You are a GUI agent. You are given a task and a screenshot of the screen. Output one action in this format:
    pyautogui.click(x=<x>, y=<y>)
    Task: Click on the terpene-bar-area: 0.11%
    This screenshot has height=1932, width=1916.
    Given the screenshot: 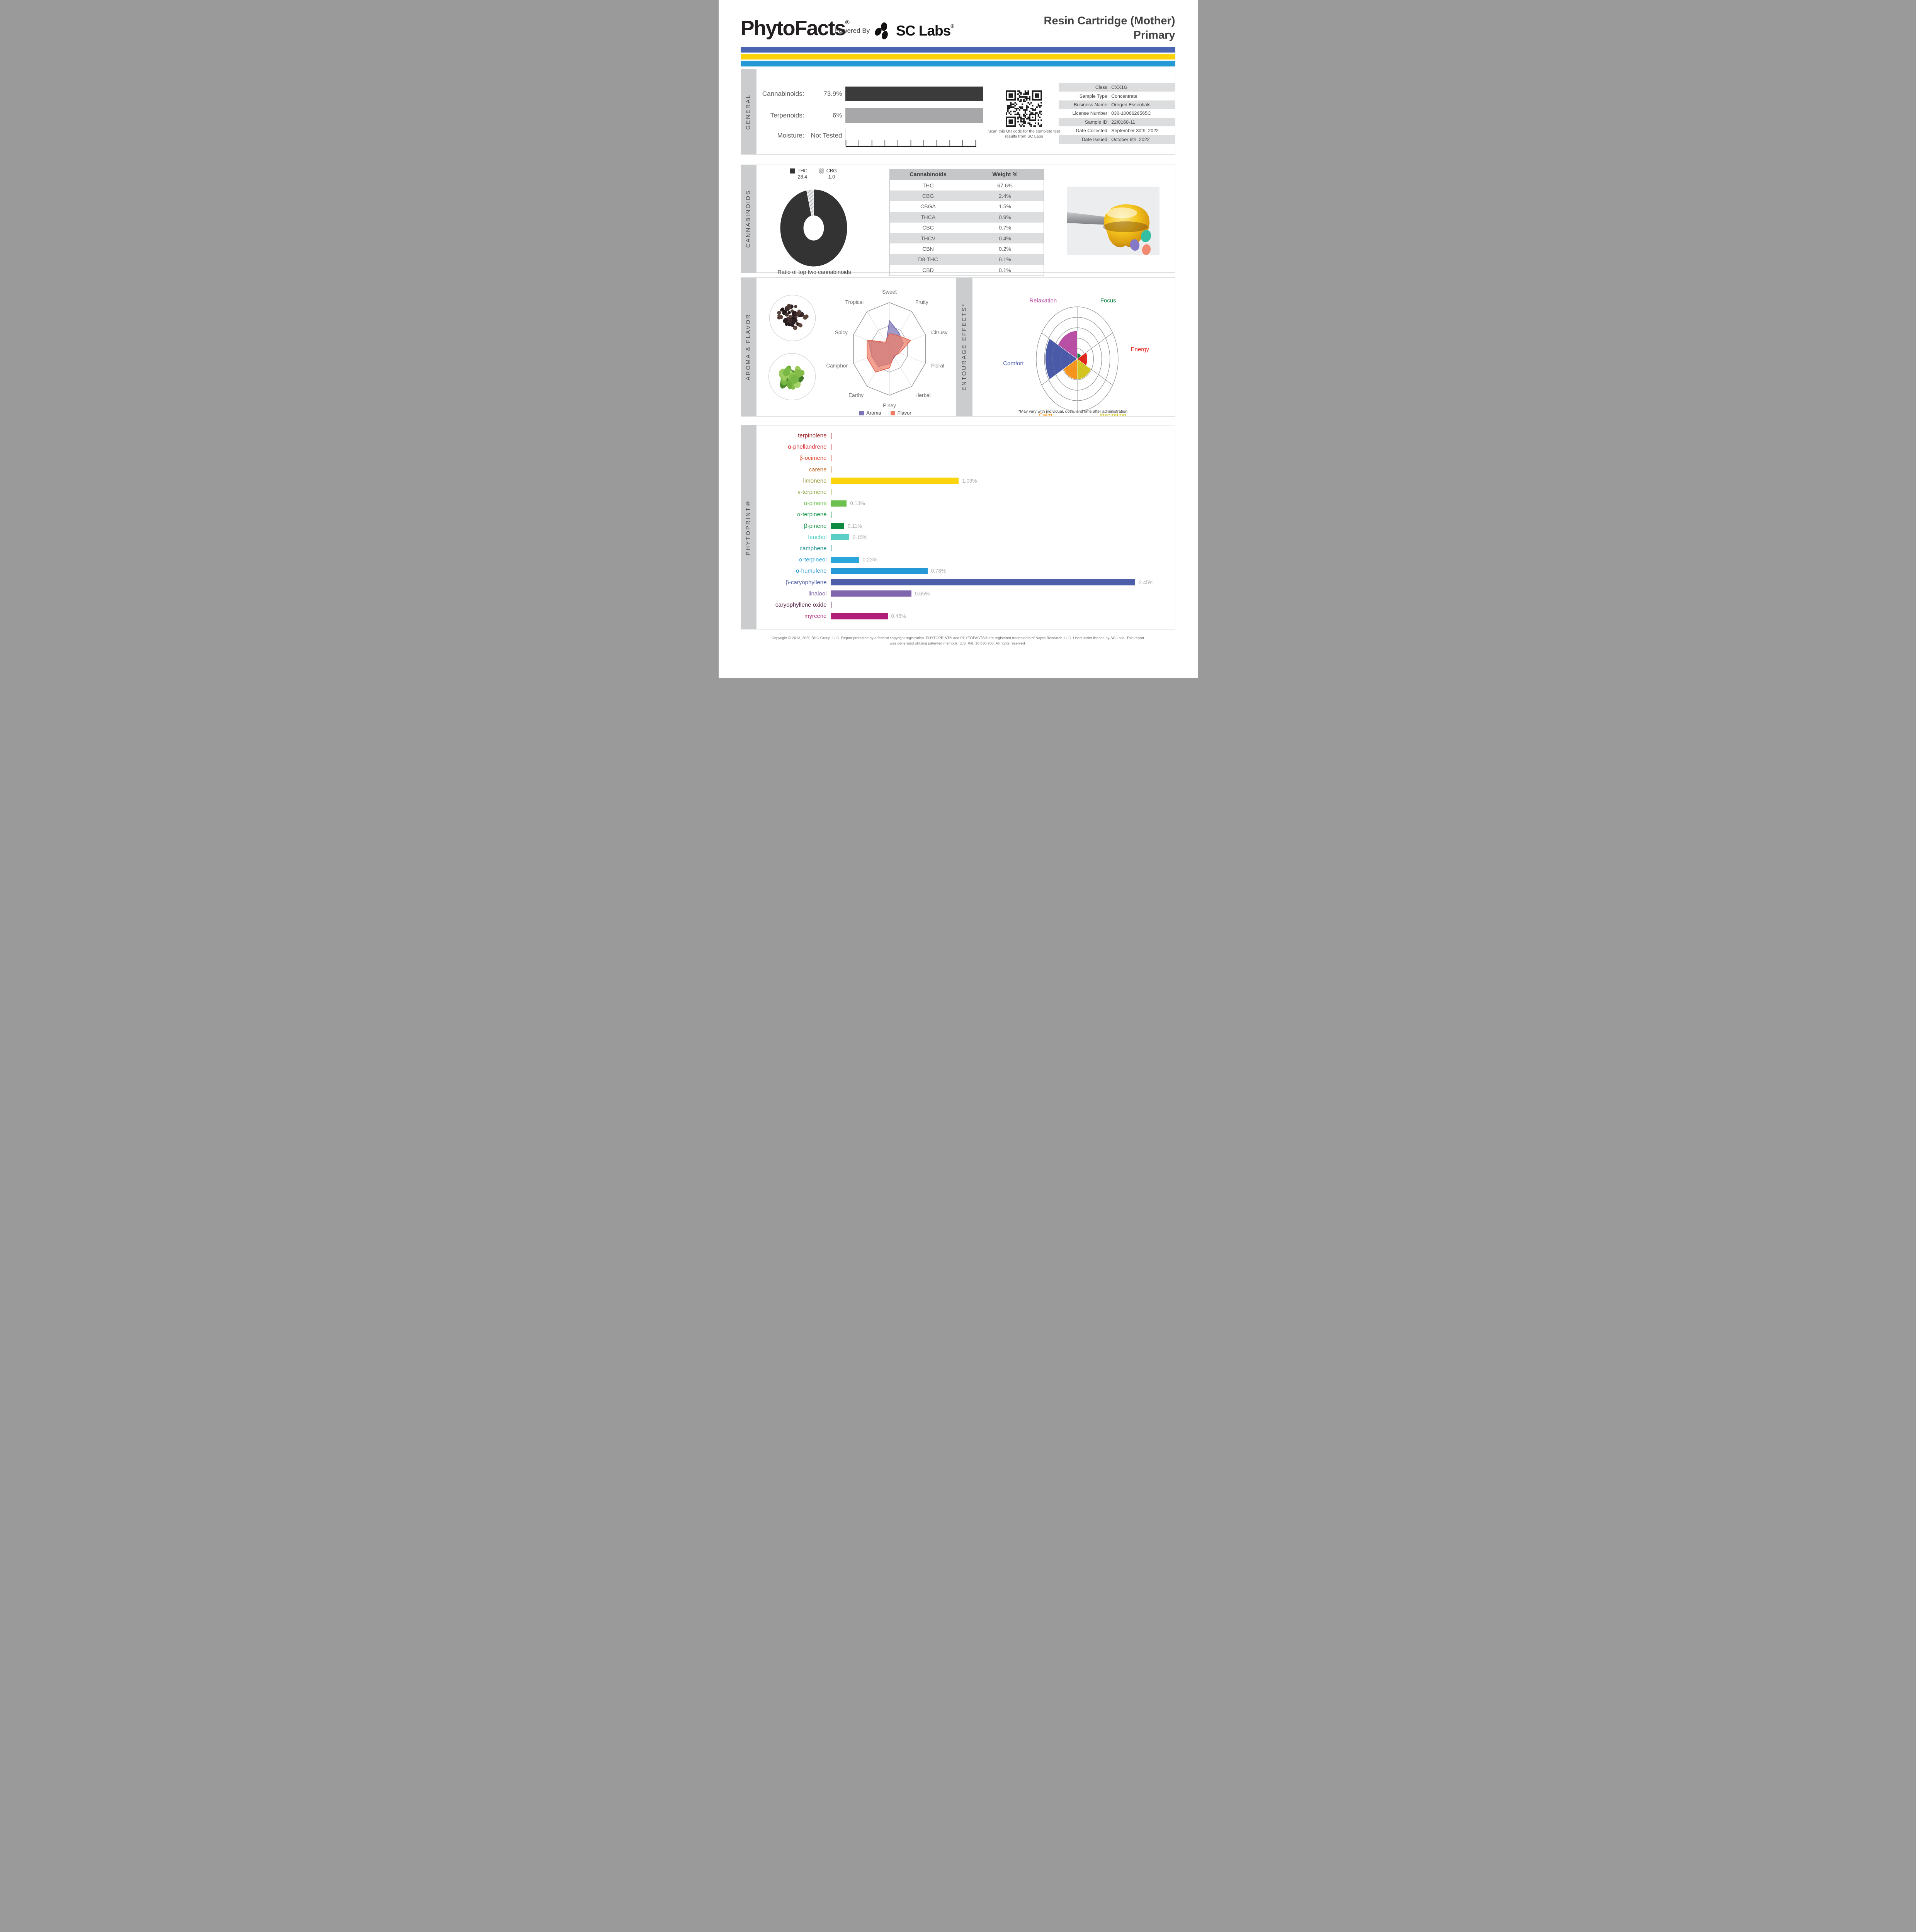 What is the action you would take?
    pyautogui.click(x=1002, y=526)
    